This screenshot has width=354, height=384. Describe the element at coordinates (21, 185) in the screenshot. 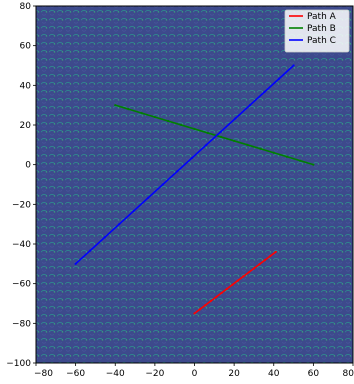

I see `y-axis: −100 −80 −60 −40 −20 0 20 40 60 80` at that location.